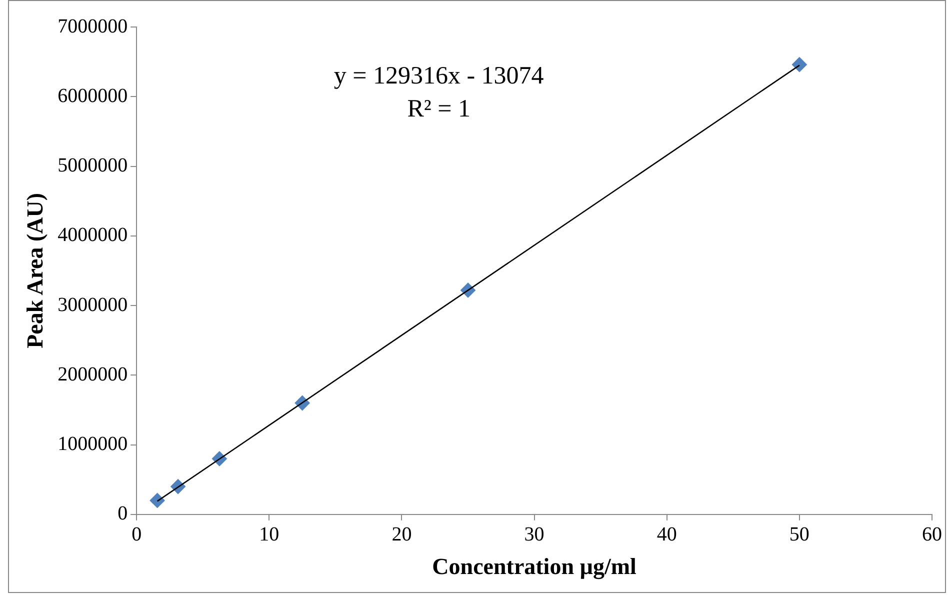  What do you see at coordinates (269, 535) in the screenshot?
I see `x-tick-label: 10` at bounding box center [269, 535].